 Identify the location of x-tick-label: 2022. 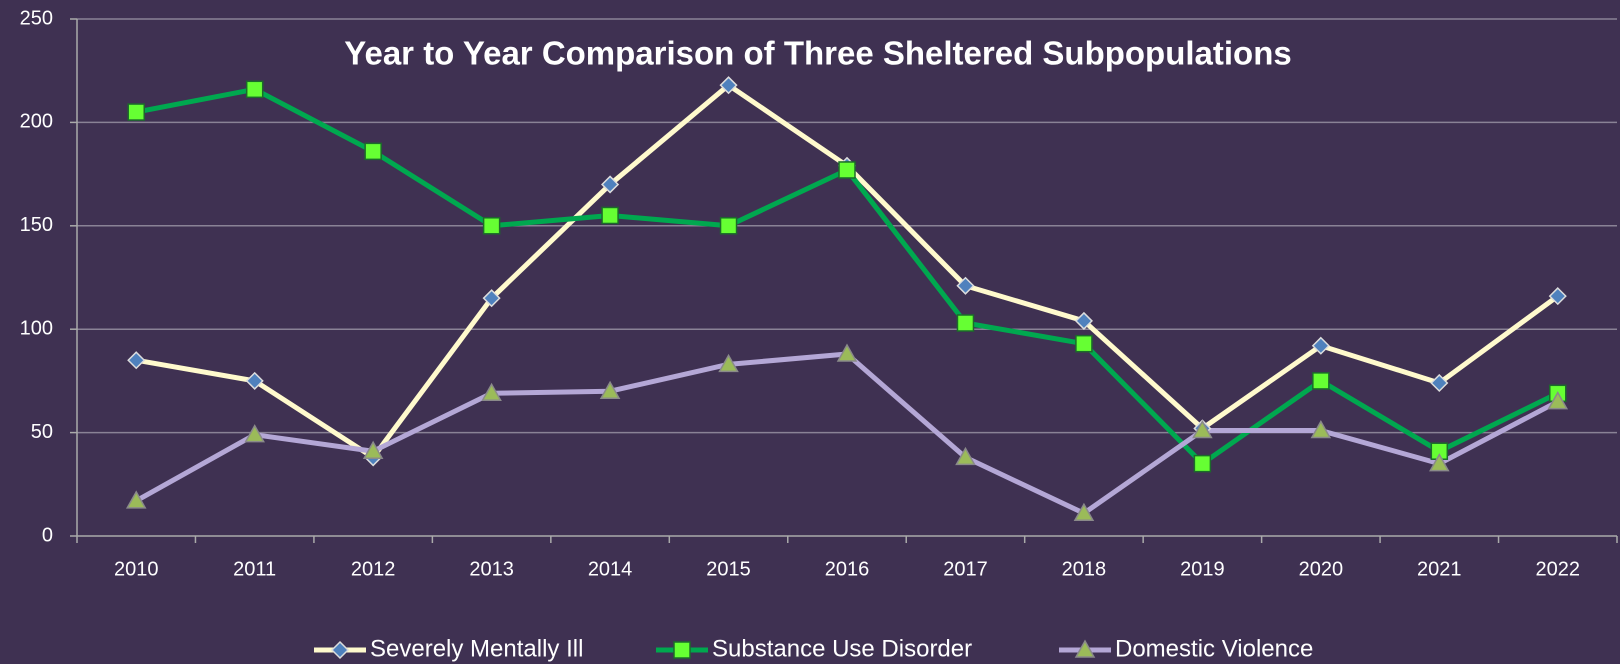
(1558, 569).